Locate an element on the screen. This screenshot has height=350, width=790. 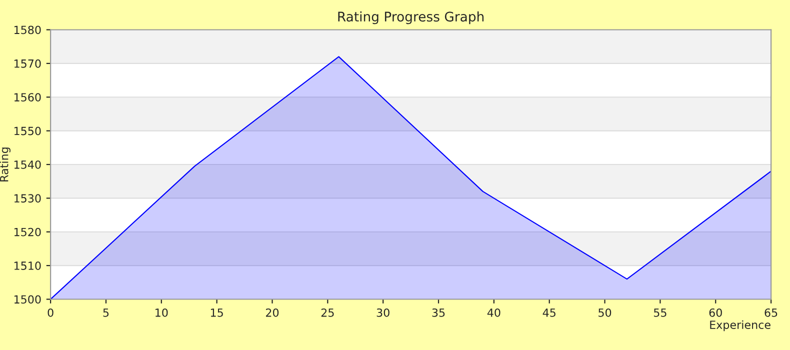
y-tick-label: 1550 is located at coordinates (27, 131).